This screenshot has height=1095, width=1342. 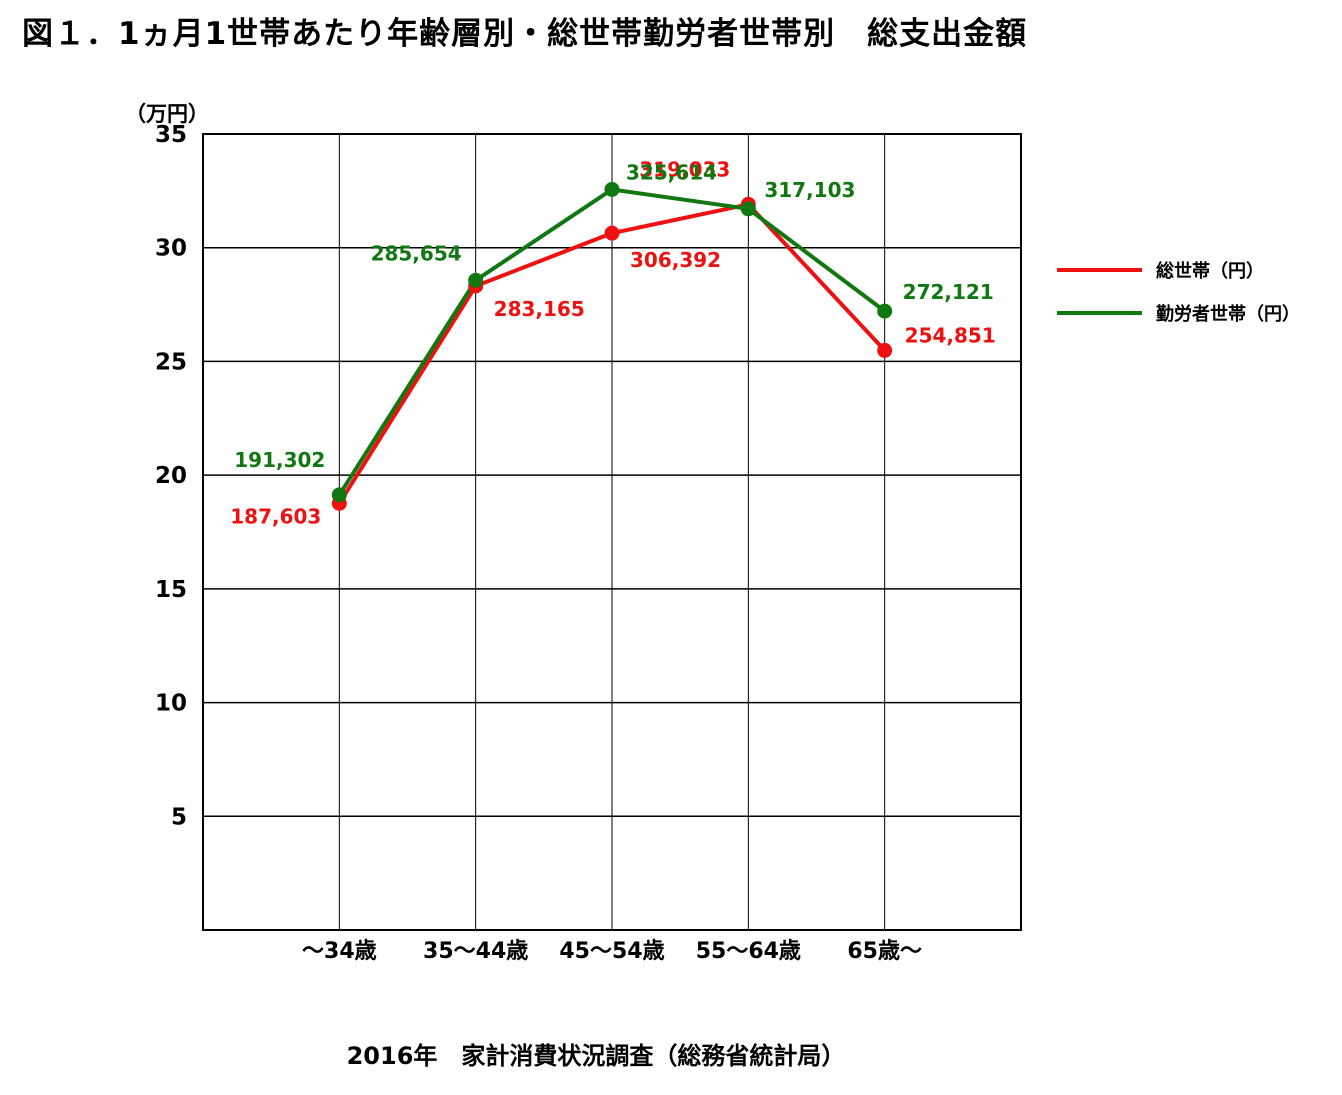 What do you see at coordinates (171, 590) in the screenshot?
I see `y-tick-label: 15` at bounding box center [171, 590].